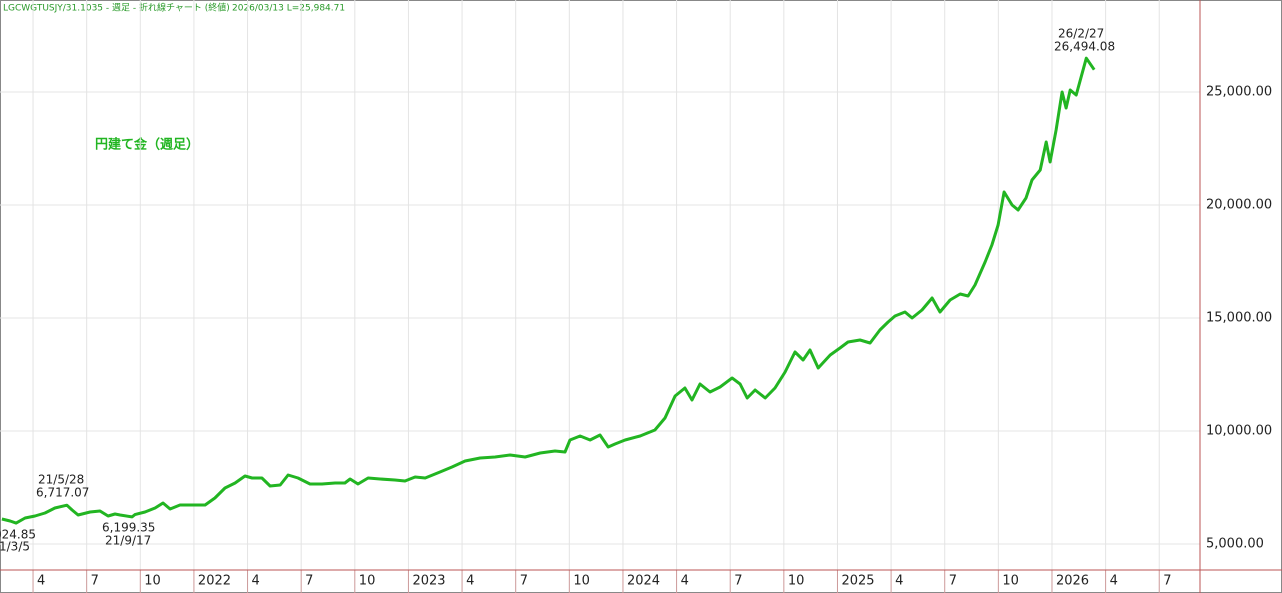 The image size is (1282, 593). I want to click on y-tick-label: 10,000.00, so click(1239, 431).